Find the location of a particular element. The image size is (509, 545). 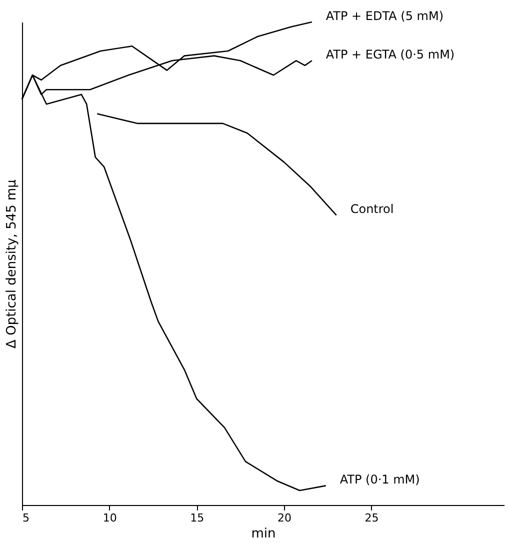

series-label: Control is located at coordinates (372, 209).